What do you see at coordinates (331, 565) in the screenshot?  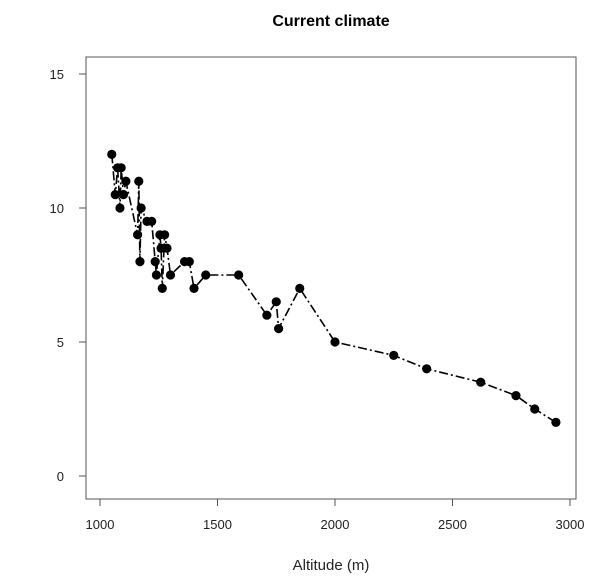 I see `x-axis-title: Altitude (m)` at bounding box center [331, 565].